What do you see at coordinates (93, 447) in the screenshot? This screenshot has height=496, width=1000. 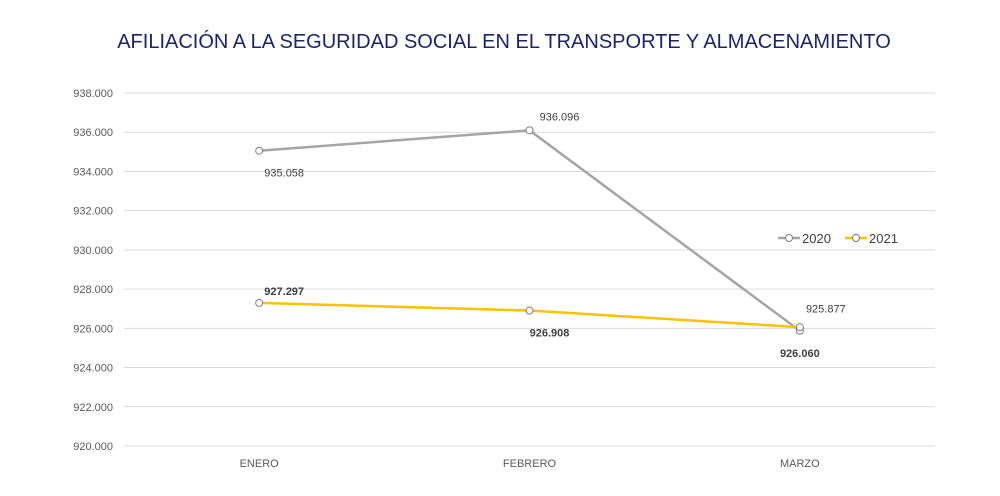 I see `y-tick-label: 920.000` at bounding box center [93, 447].